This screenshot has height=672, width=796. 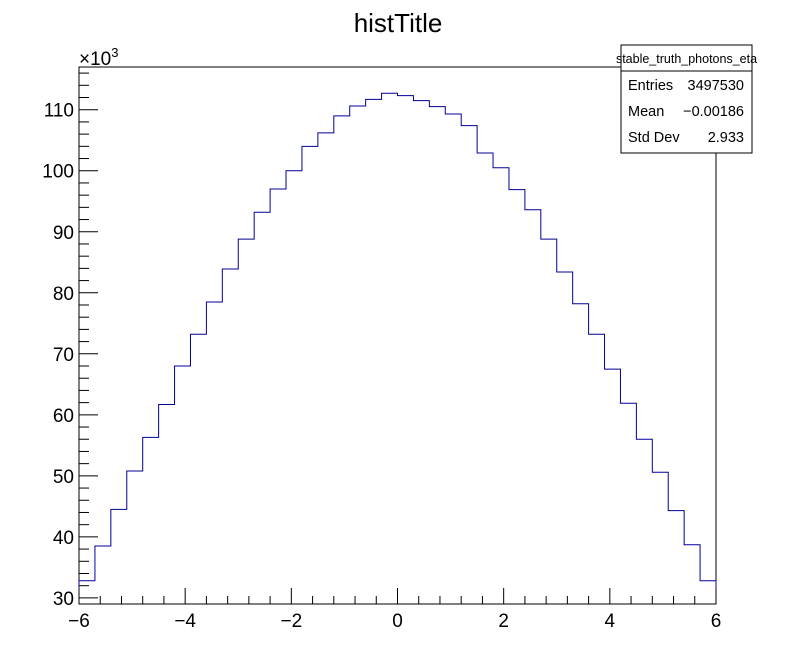 I want to click on y-tick-label: 100, so click(x=58, y=172).